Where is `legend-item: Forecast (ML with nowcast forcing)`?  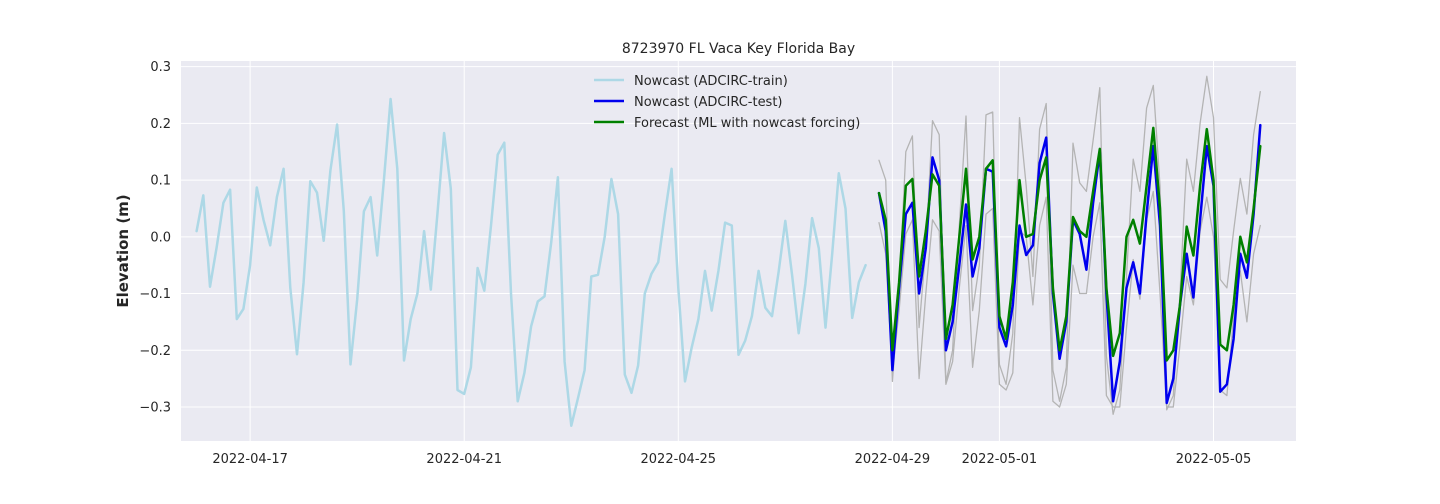
legend-item: Forecast (ML with nowcast forcing) is located at coordinates (727, 123).